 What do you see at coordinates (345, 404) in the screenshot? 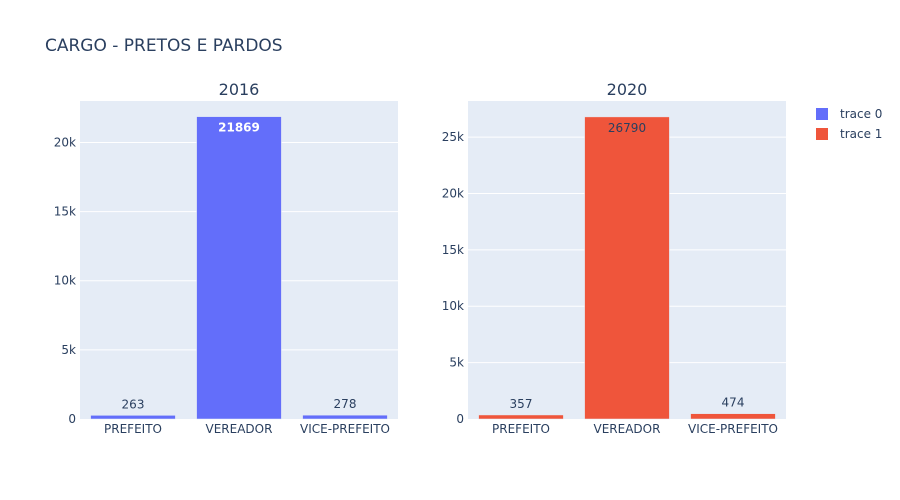
I see `data-label: 278` at bounding box center [345, 404].